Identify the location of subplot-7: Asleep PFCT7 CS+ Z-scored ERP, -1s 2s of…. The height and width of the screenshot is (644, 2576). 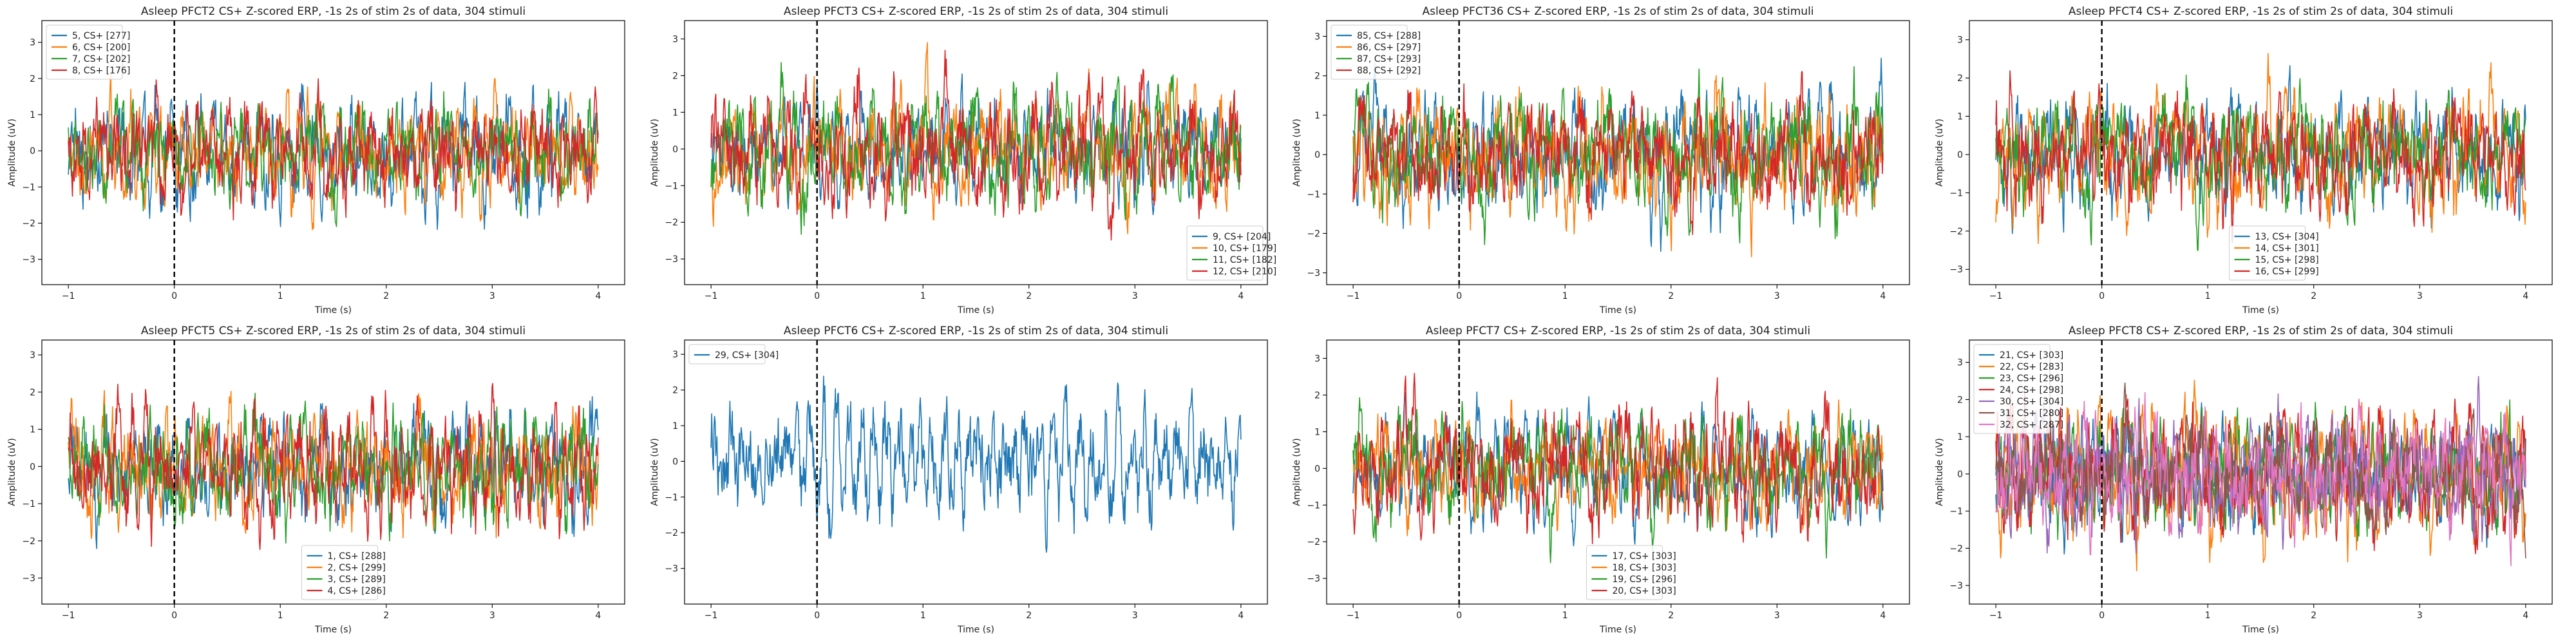
(1601, 480).